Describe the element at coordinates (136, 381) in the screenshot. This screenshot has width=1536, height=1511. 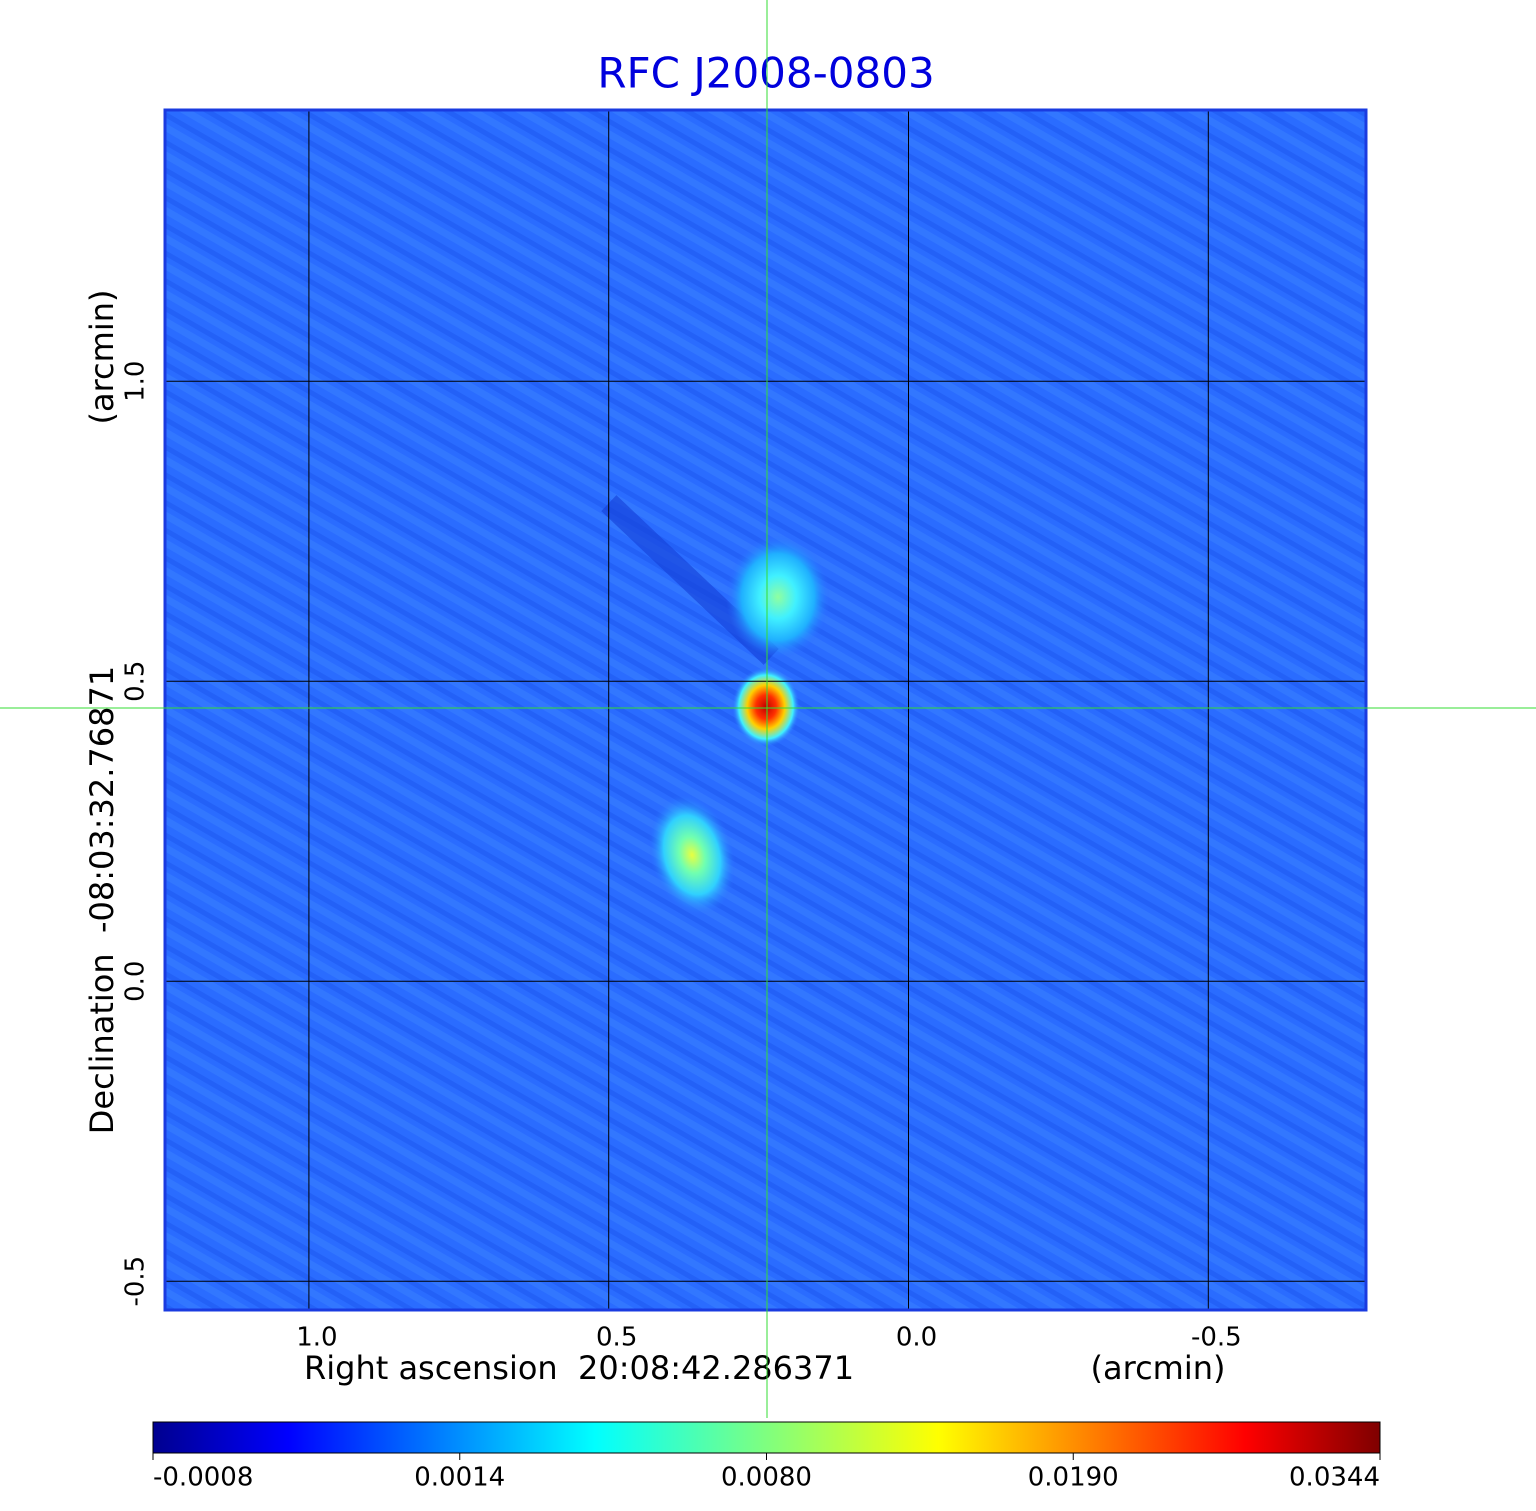
I see `y-tick-label: 1.0` at that location.